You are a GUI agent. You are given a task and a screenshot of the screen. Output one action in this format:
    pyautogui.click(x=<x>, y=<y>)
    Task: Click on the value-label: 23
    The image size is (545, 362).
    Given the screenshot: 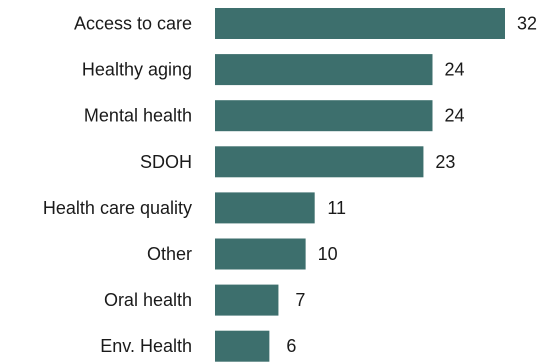 What is the action you would take?
    pyautogui.click(x=445, y=162)
    